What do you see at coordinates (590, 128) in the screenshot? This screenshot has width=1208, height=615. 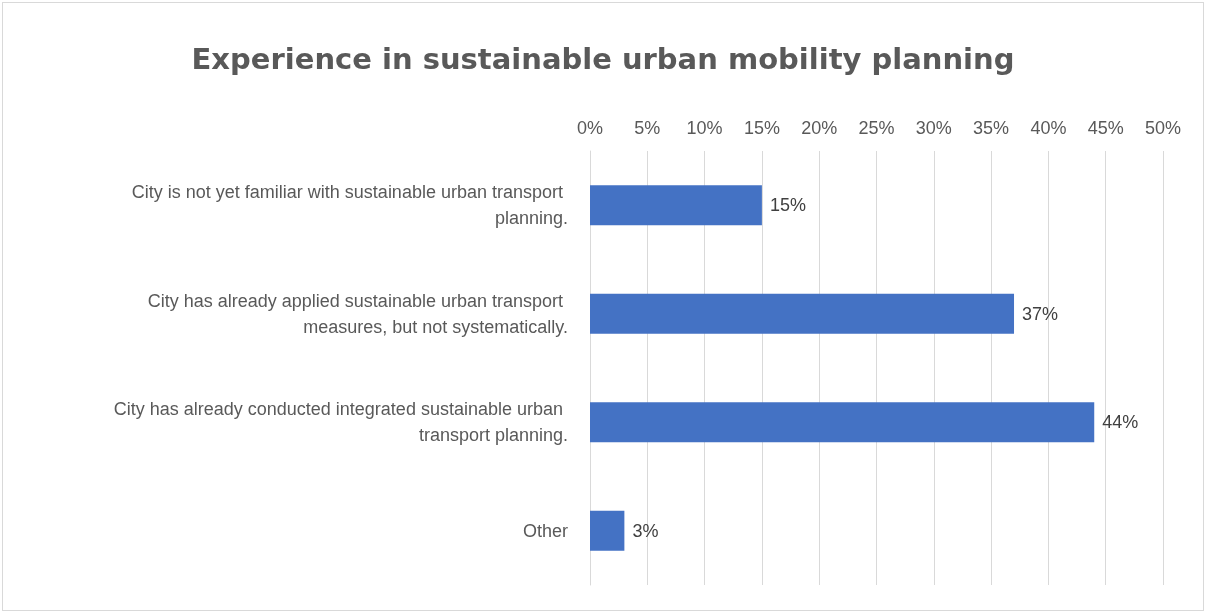 I see `x-tick-label: 0%` at bounding box center [590, 128].